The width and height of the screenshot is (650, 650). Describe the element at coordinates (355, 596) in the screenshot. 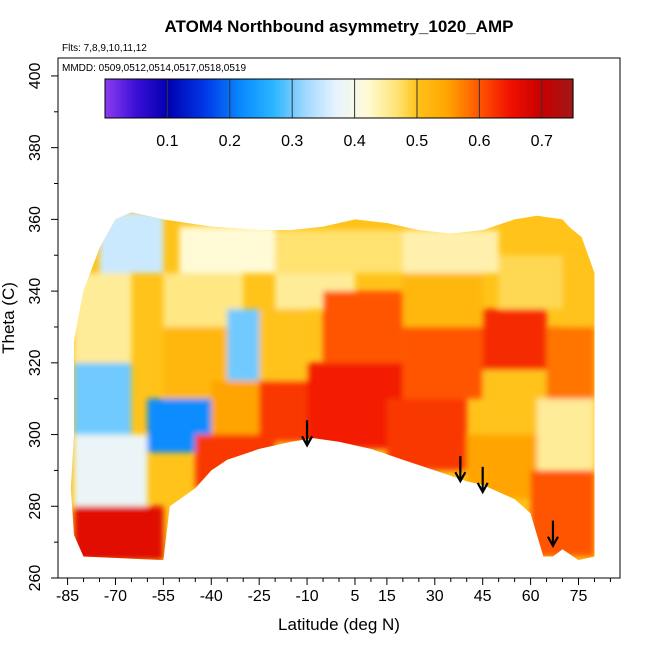

I see `x-tick-label: 5` at that location.